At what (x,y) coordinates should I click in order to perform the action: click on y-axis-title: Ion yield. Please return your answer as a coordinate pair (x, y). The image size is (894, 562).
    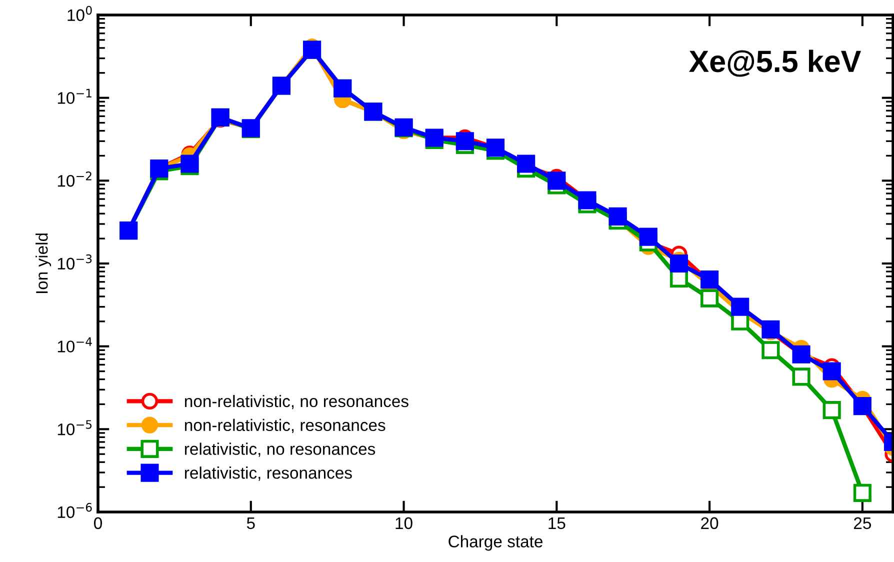
    Looking at the image, I should click on (44, 263).